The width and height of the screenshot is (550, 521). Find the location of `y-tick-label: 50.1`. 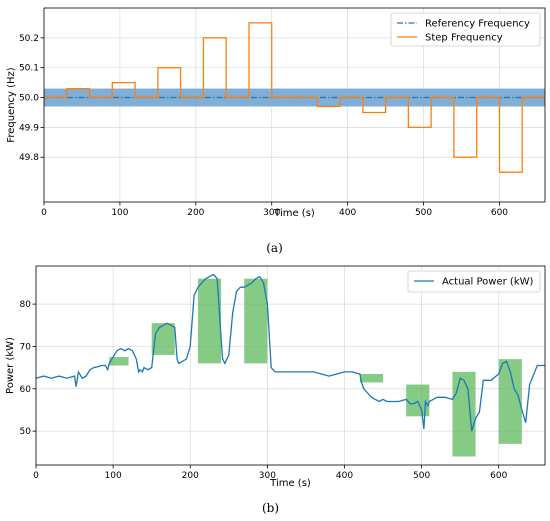

y-tick-label: 50.1 is located at coordinates (29, 69).